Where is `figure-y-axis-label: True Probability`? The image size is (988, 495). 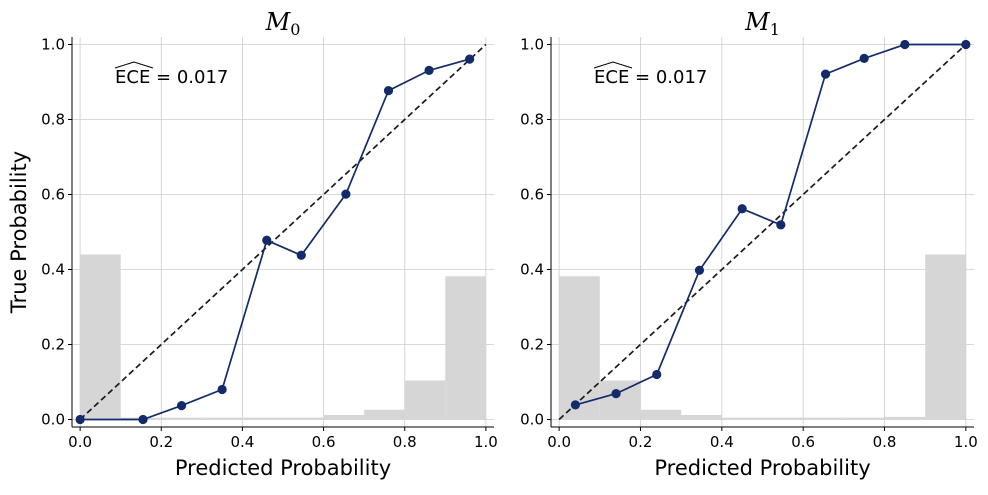 figure-y-axis-label: True Probability is located at coordinates (19, 232).